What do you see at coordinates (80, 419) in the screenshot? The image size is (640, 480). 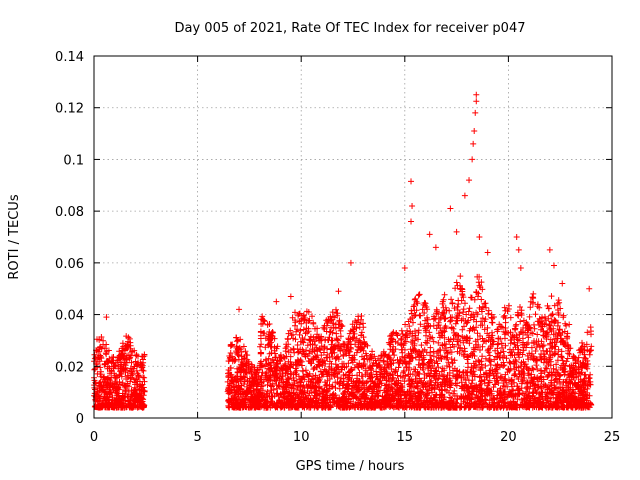 I see `y-tick-label: 0` at bounding box center [80, 419].